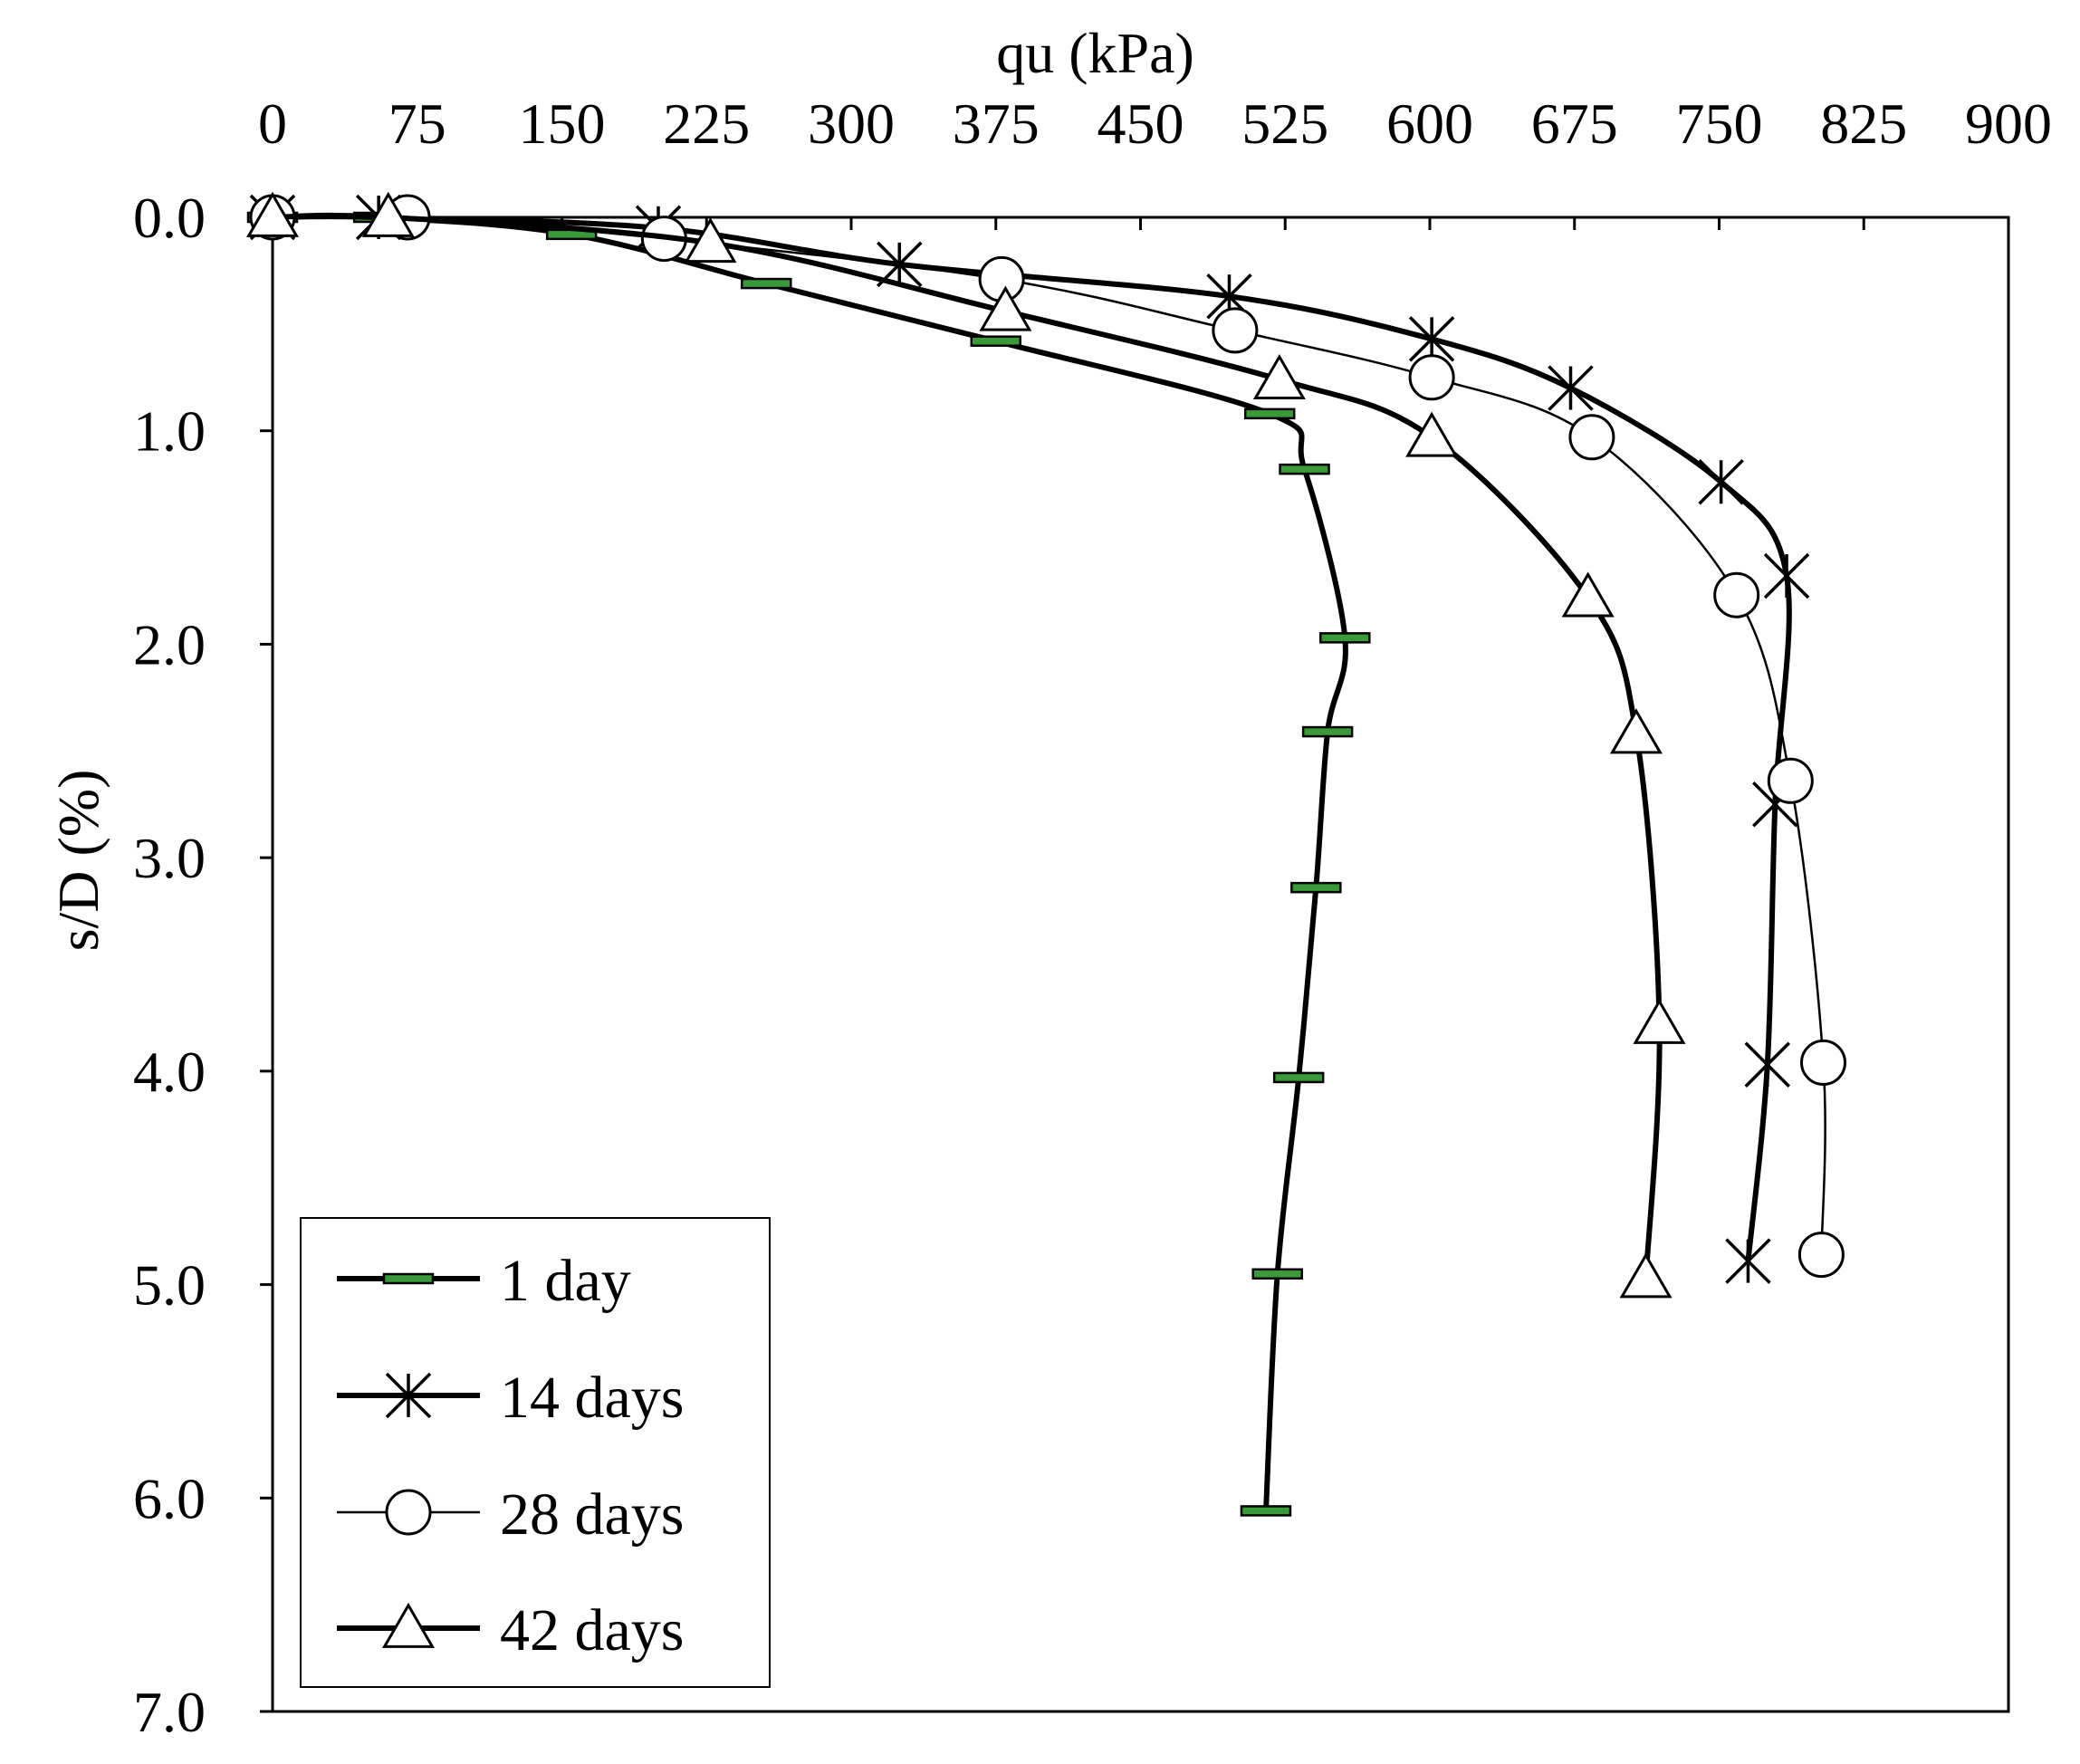 This screenshot has width=2080, height=1764. I want to click on y-axis-ticks: 0.0 1.0 2.0 3.0 4.0 5.0 6.0 7.0, so click(203, 965).